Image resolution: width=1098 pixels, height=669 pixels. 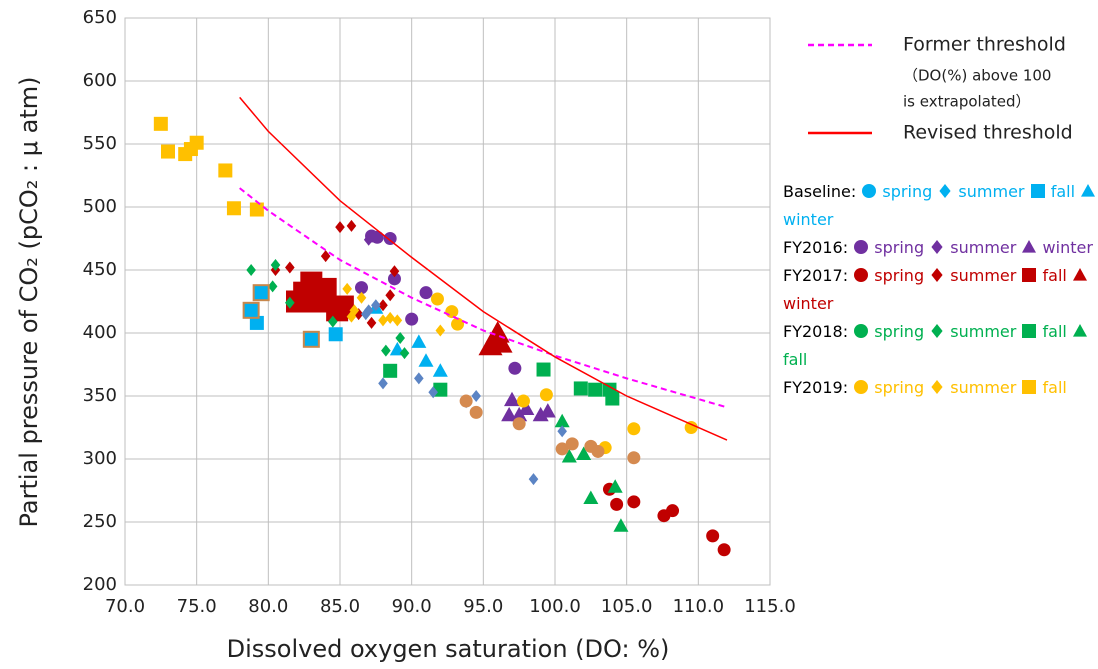 What do you see at coordinates (268, 606) in the screenshot?
I see `x-tick-label: 80.0` at bounding box center [268, 606].